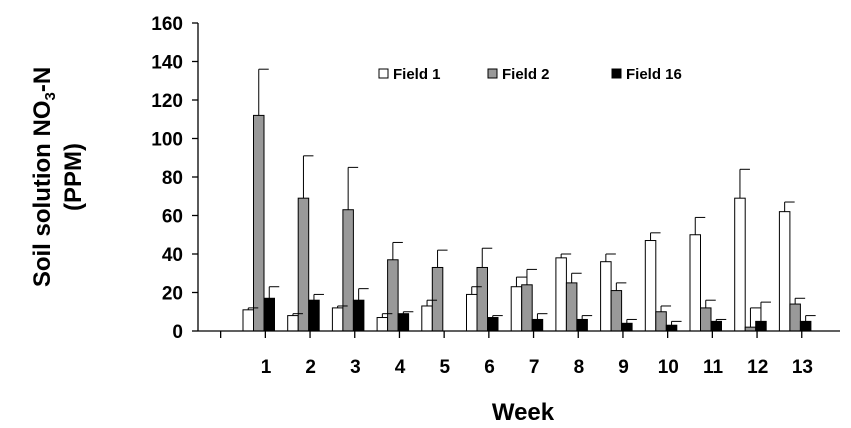  Describe the element at coordinates (623, 367) in the screenshot. I see `x-tick-label: 9` at that location.